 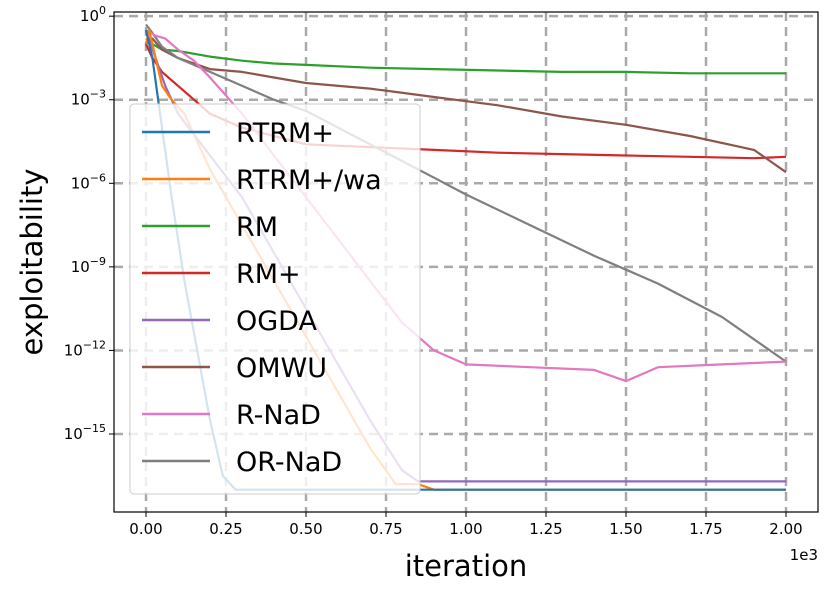 I want to click on legend-label: OGDA, so click(x=276, y=321).